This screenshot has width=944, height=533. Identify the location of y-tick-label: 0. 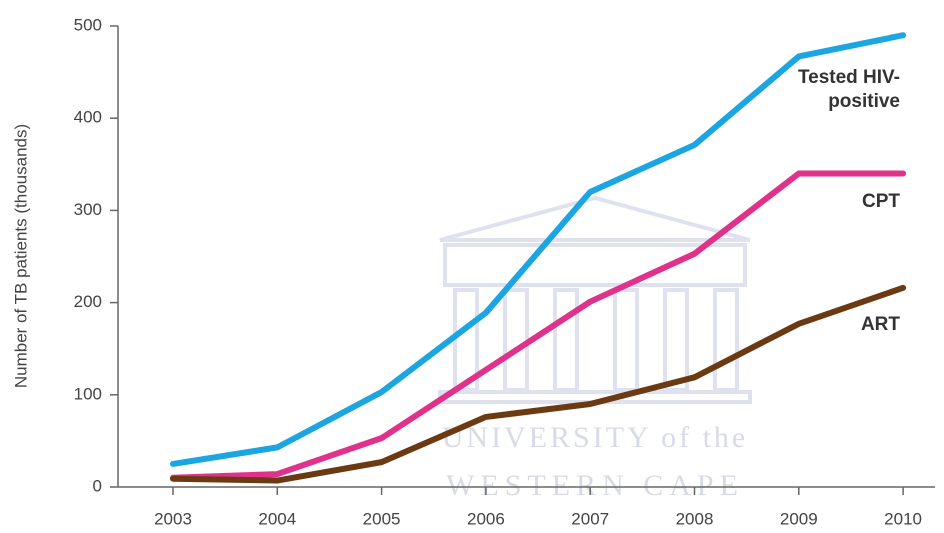
(97, 485).